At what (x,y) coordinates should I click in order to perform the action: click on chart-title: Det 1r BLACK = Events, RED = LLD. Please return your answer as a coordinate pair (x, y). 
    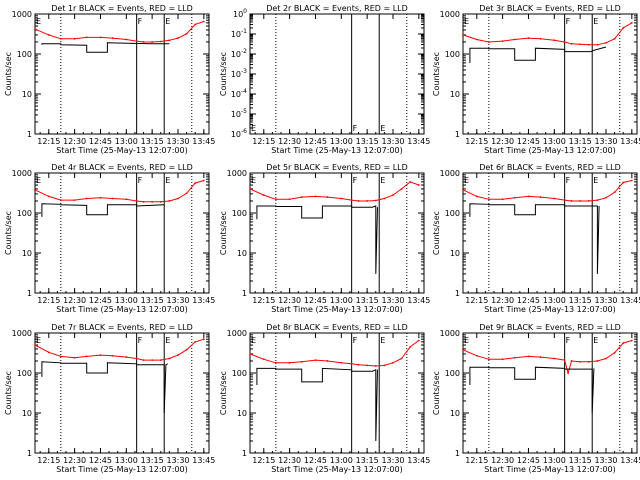
    Looking at the image, I should click on (122, 8).